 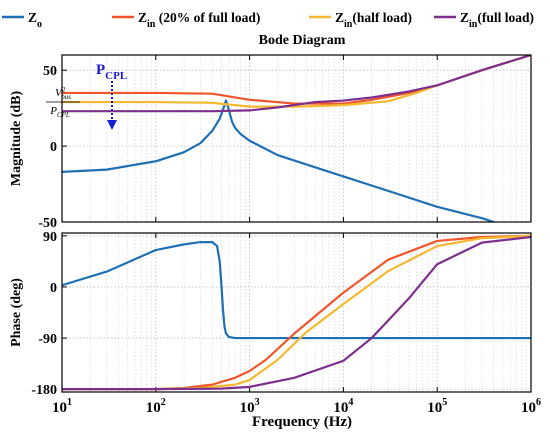 What do you see at coordinates (16, 139) in the screenshot?
I see `y-axis-label: Magnitude (dB)` at bounding box center [16, 139].